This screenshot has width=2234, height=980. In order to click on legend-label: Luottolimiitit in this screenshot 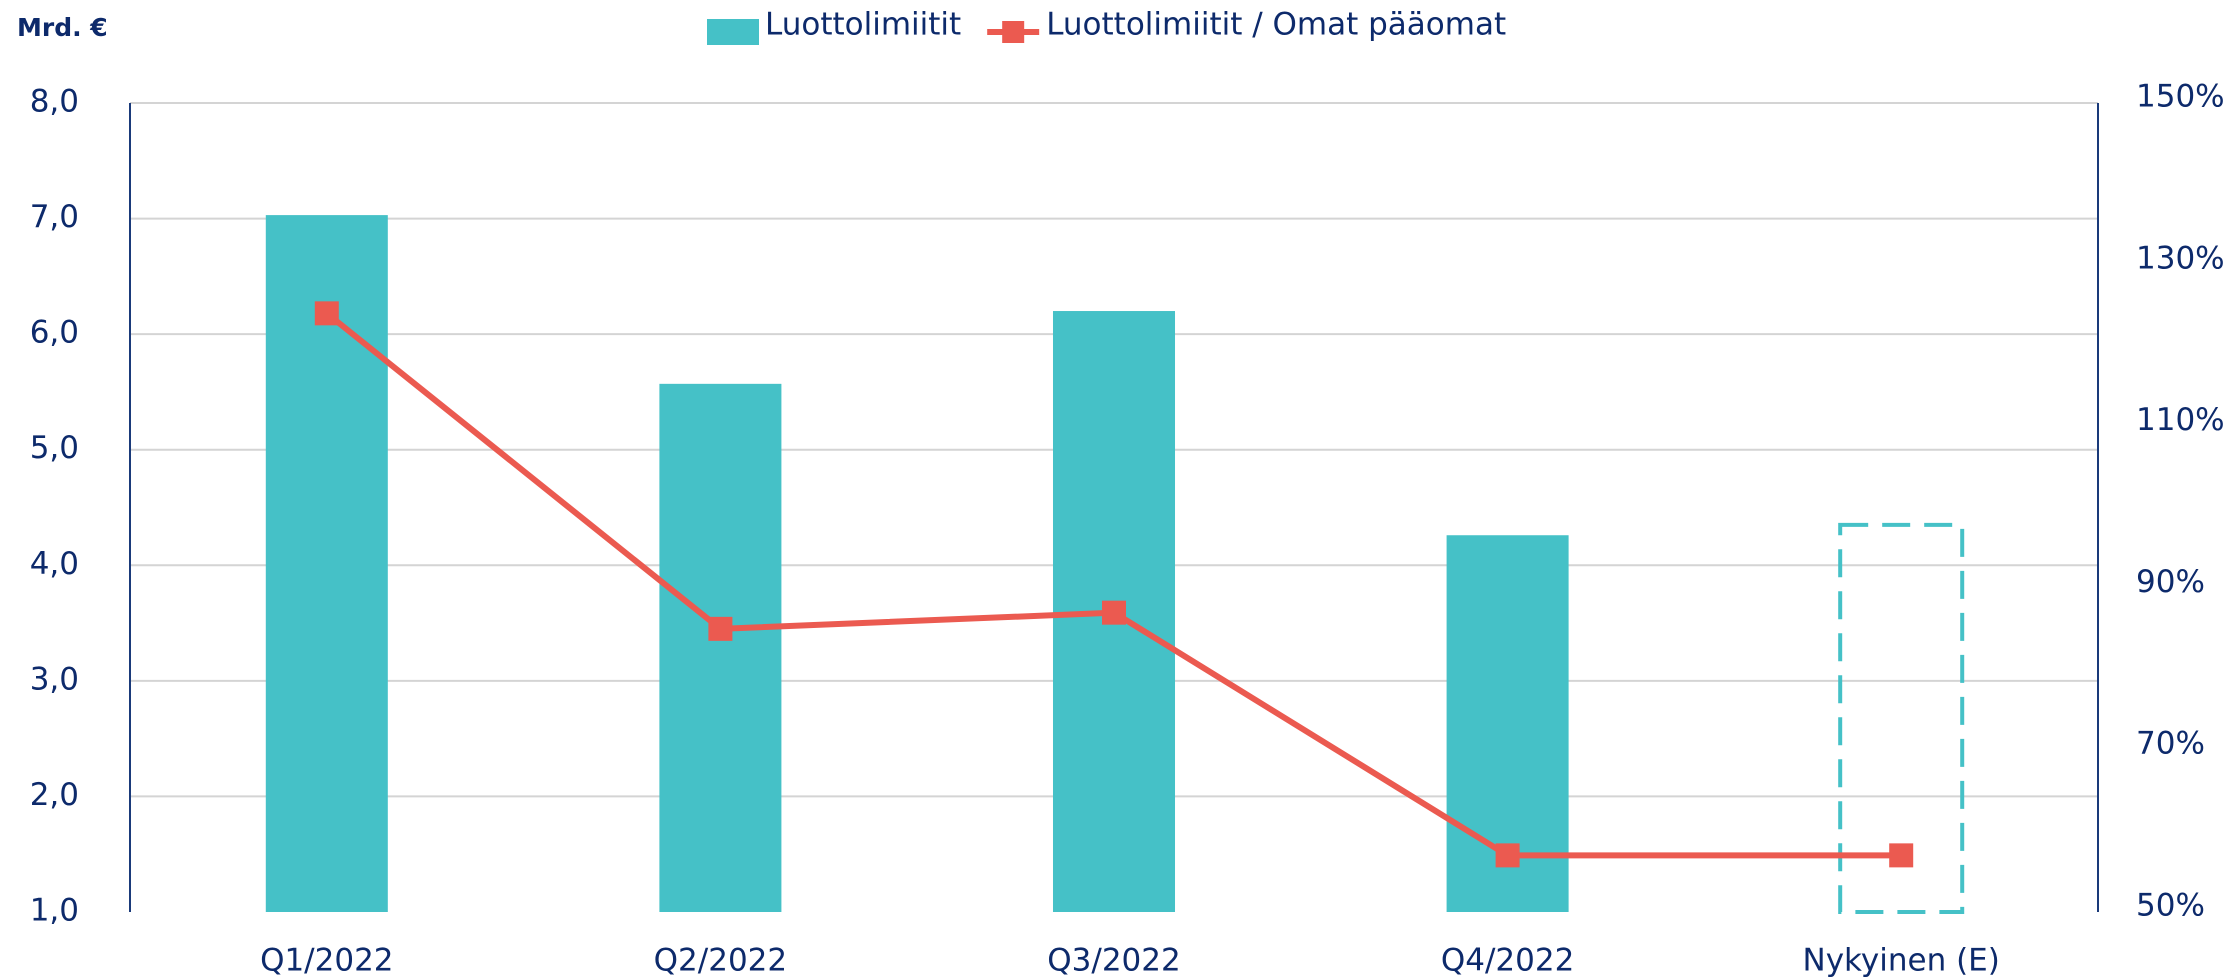, I will do `click(863, 25)`.